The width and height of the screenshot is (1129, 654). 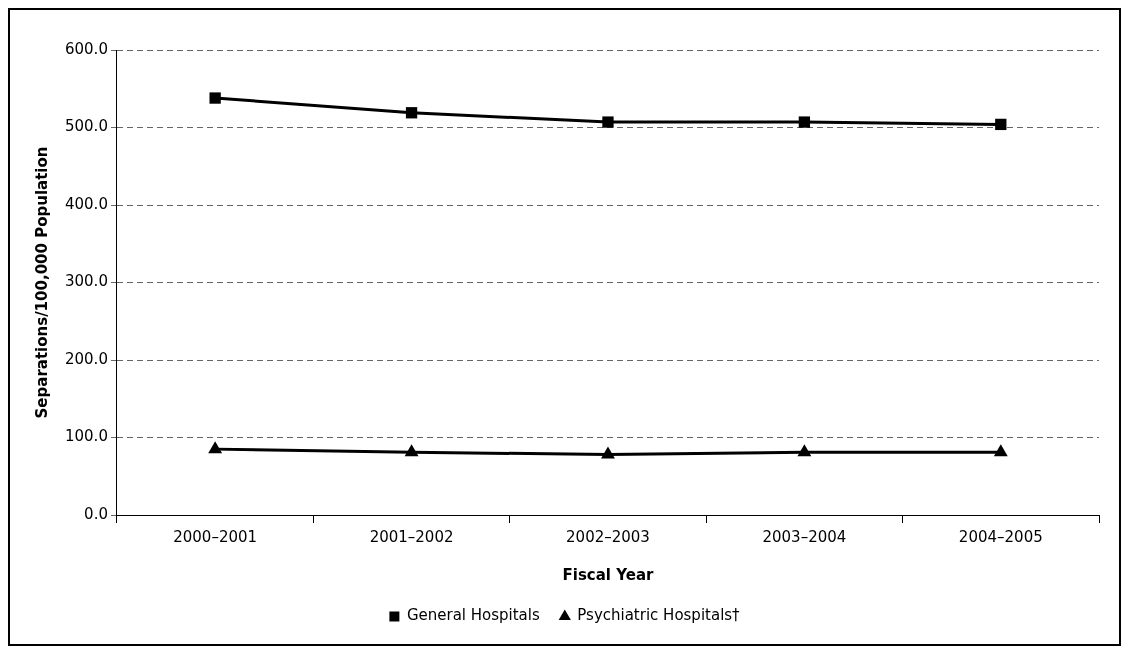 What do you see at coordinates (215, 536) in the screenshot?
I see `x-tick-label: 2000–2001` at bounding box center [215, 536].